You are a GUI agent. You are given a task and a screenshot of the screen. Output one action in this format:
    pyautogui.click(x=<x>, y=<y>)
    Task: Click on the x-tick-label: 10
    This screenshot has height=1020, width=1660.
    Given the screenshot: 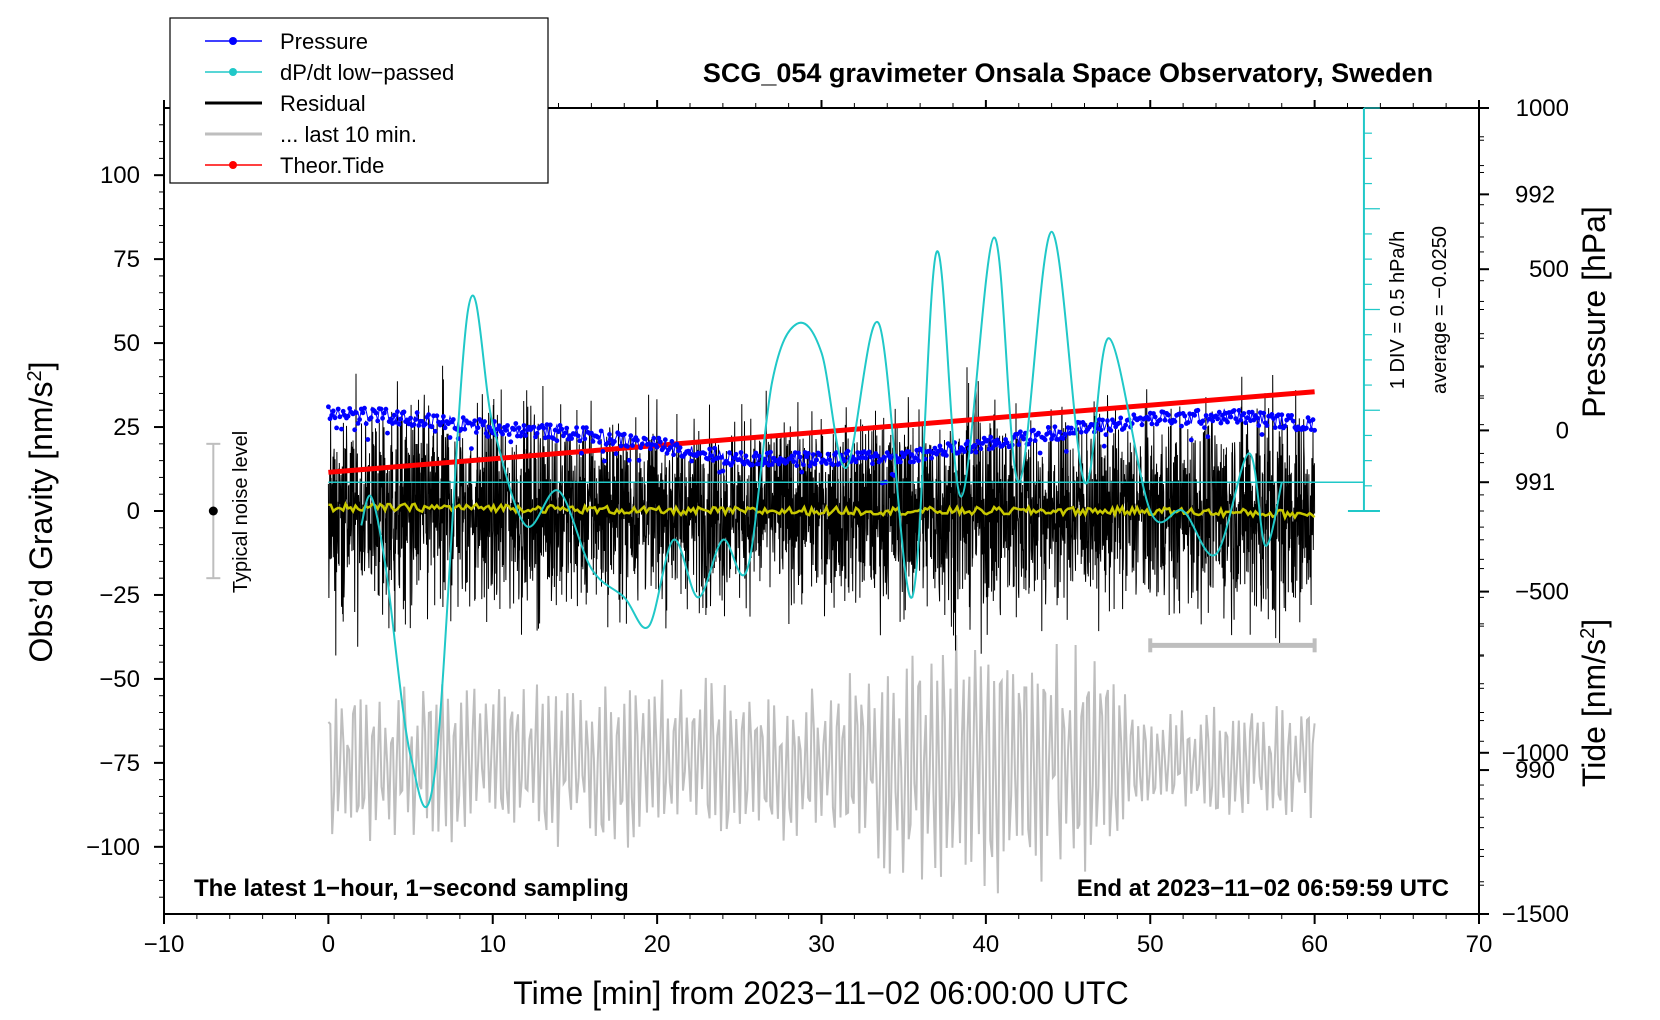 What is the action you would take?
    pyautogui.click(x=492, y=944)
    